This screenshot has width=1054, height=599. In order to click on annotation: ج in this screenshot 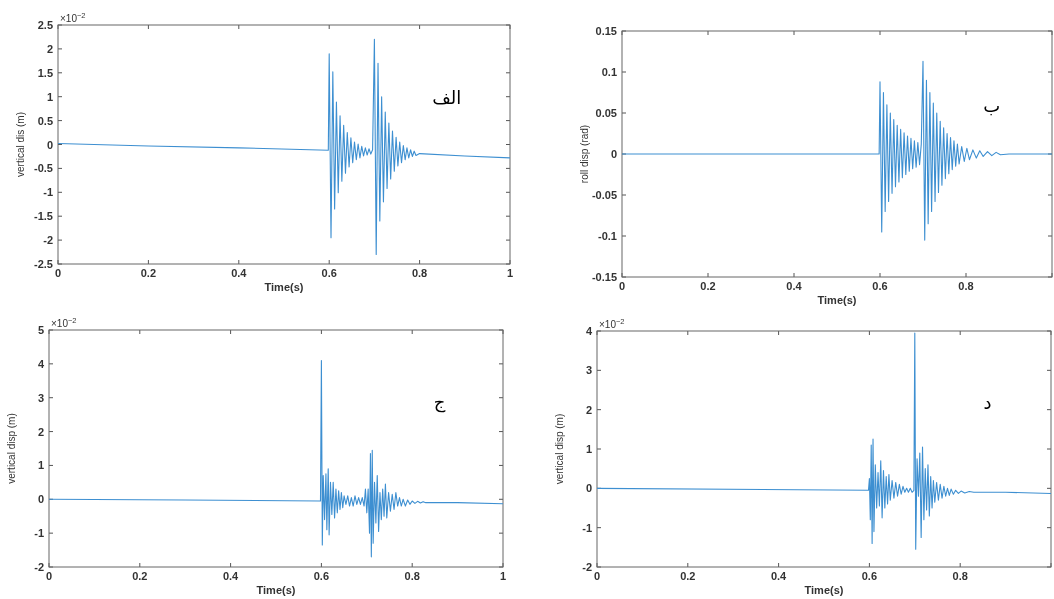, I will do `click(439, 402)`.